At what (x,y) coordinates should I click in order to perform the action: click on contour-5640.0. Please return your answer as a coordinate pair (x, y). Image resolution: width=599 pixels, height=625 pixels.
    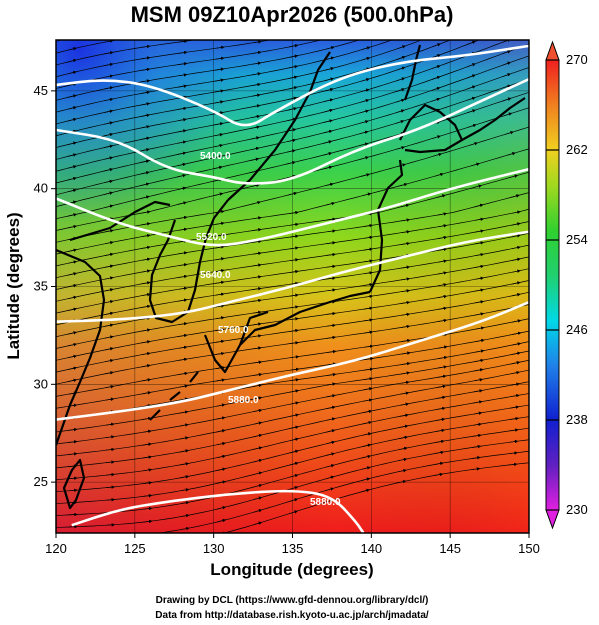
    Looking at the image, I should click on (292, 207).